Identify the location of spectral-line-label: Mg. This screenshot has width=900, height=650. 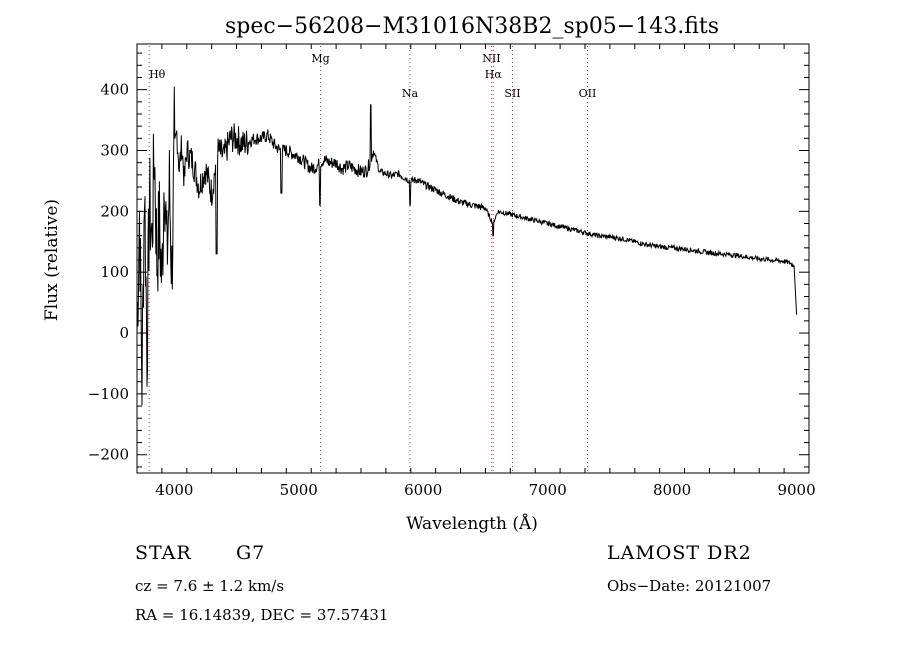
(320, 58).